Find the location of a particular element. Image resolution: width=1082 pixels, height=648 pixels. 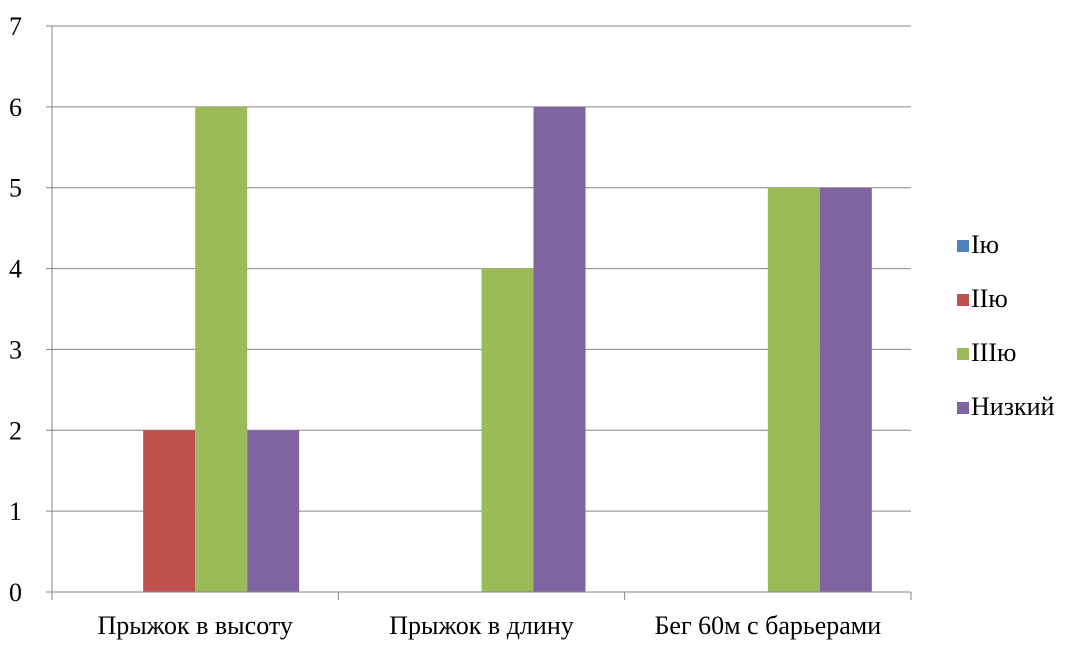

legend-label: Низкий is located at coordinates (1013, 406).